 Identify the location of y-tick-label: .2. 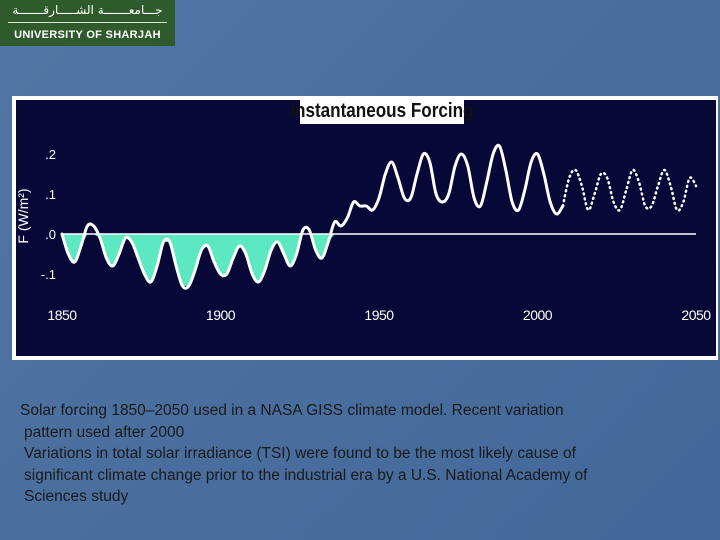
(50, 154).